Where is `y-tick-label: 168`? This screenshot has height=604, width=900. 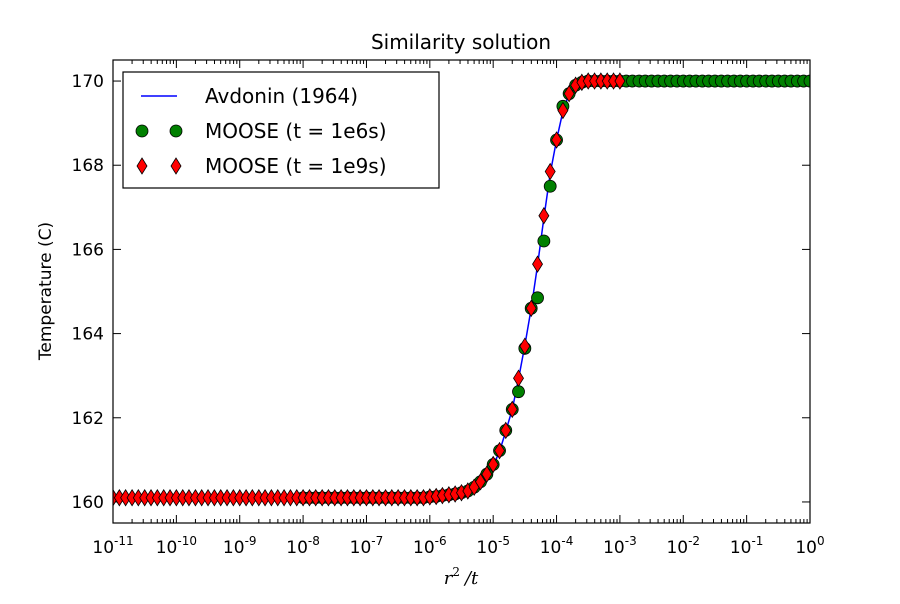 y-tick-label: 168 is located at coordinates (88, 166).